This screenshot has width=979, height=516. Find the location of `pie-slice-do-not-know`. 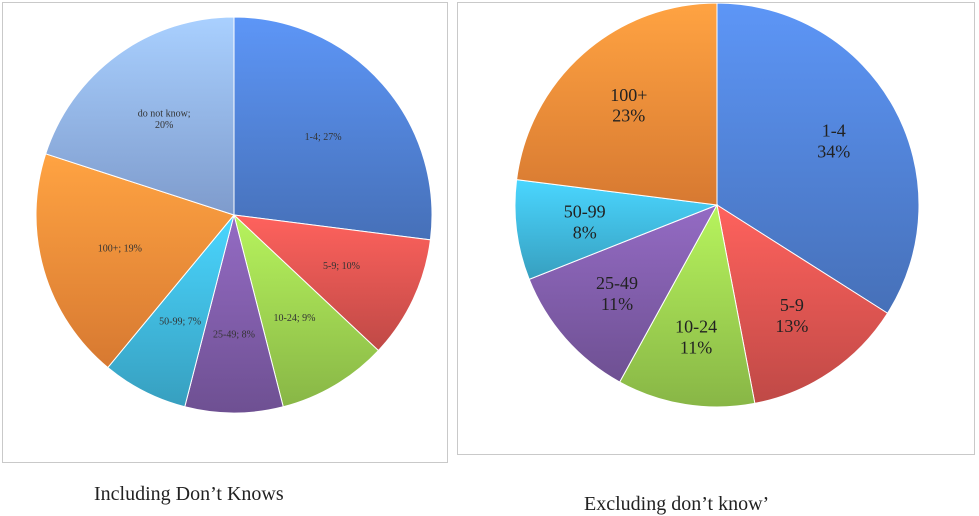

pie-slice-do-not-know is located at coordinates (140, 116).